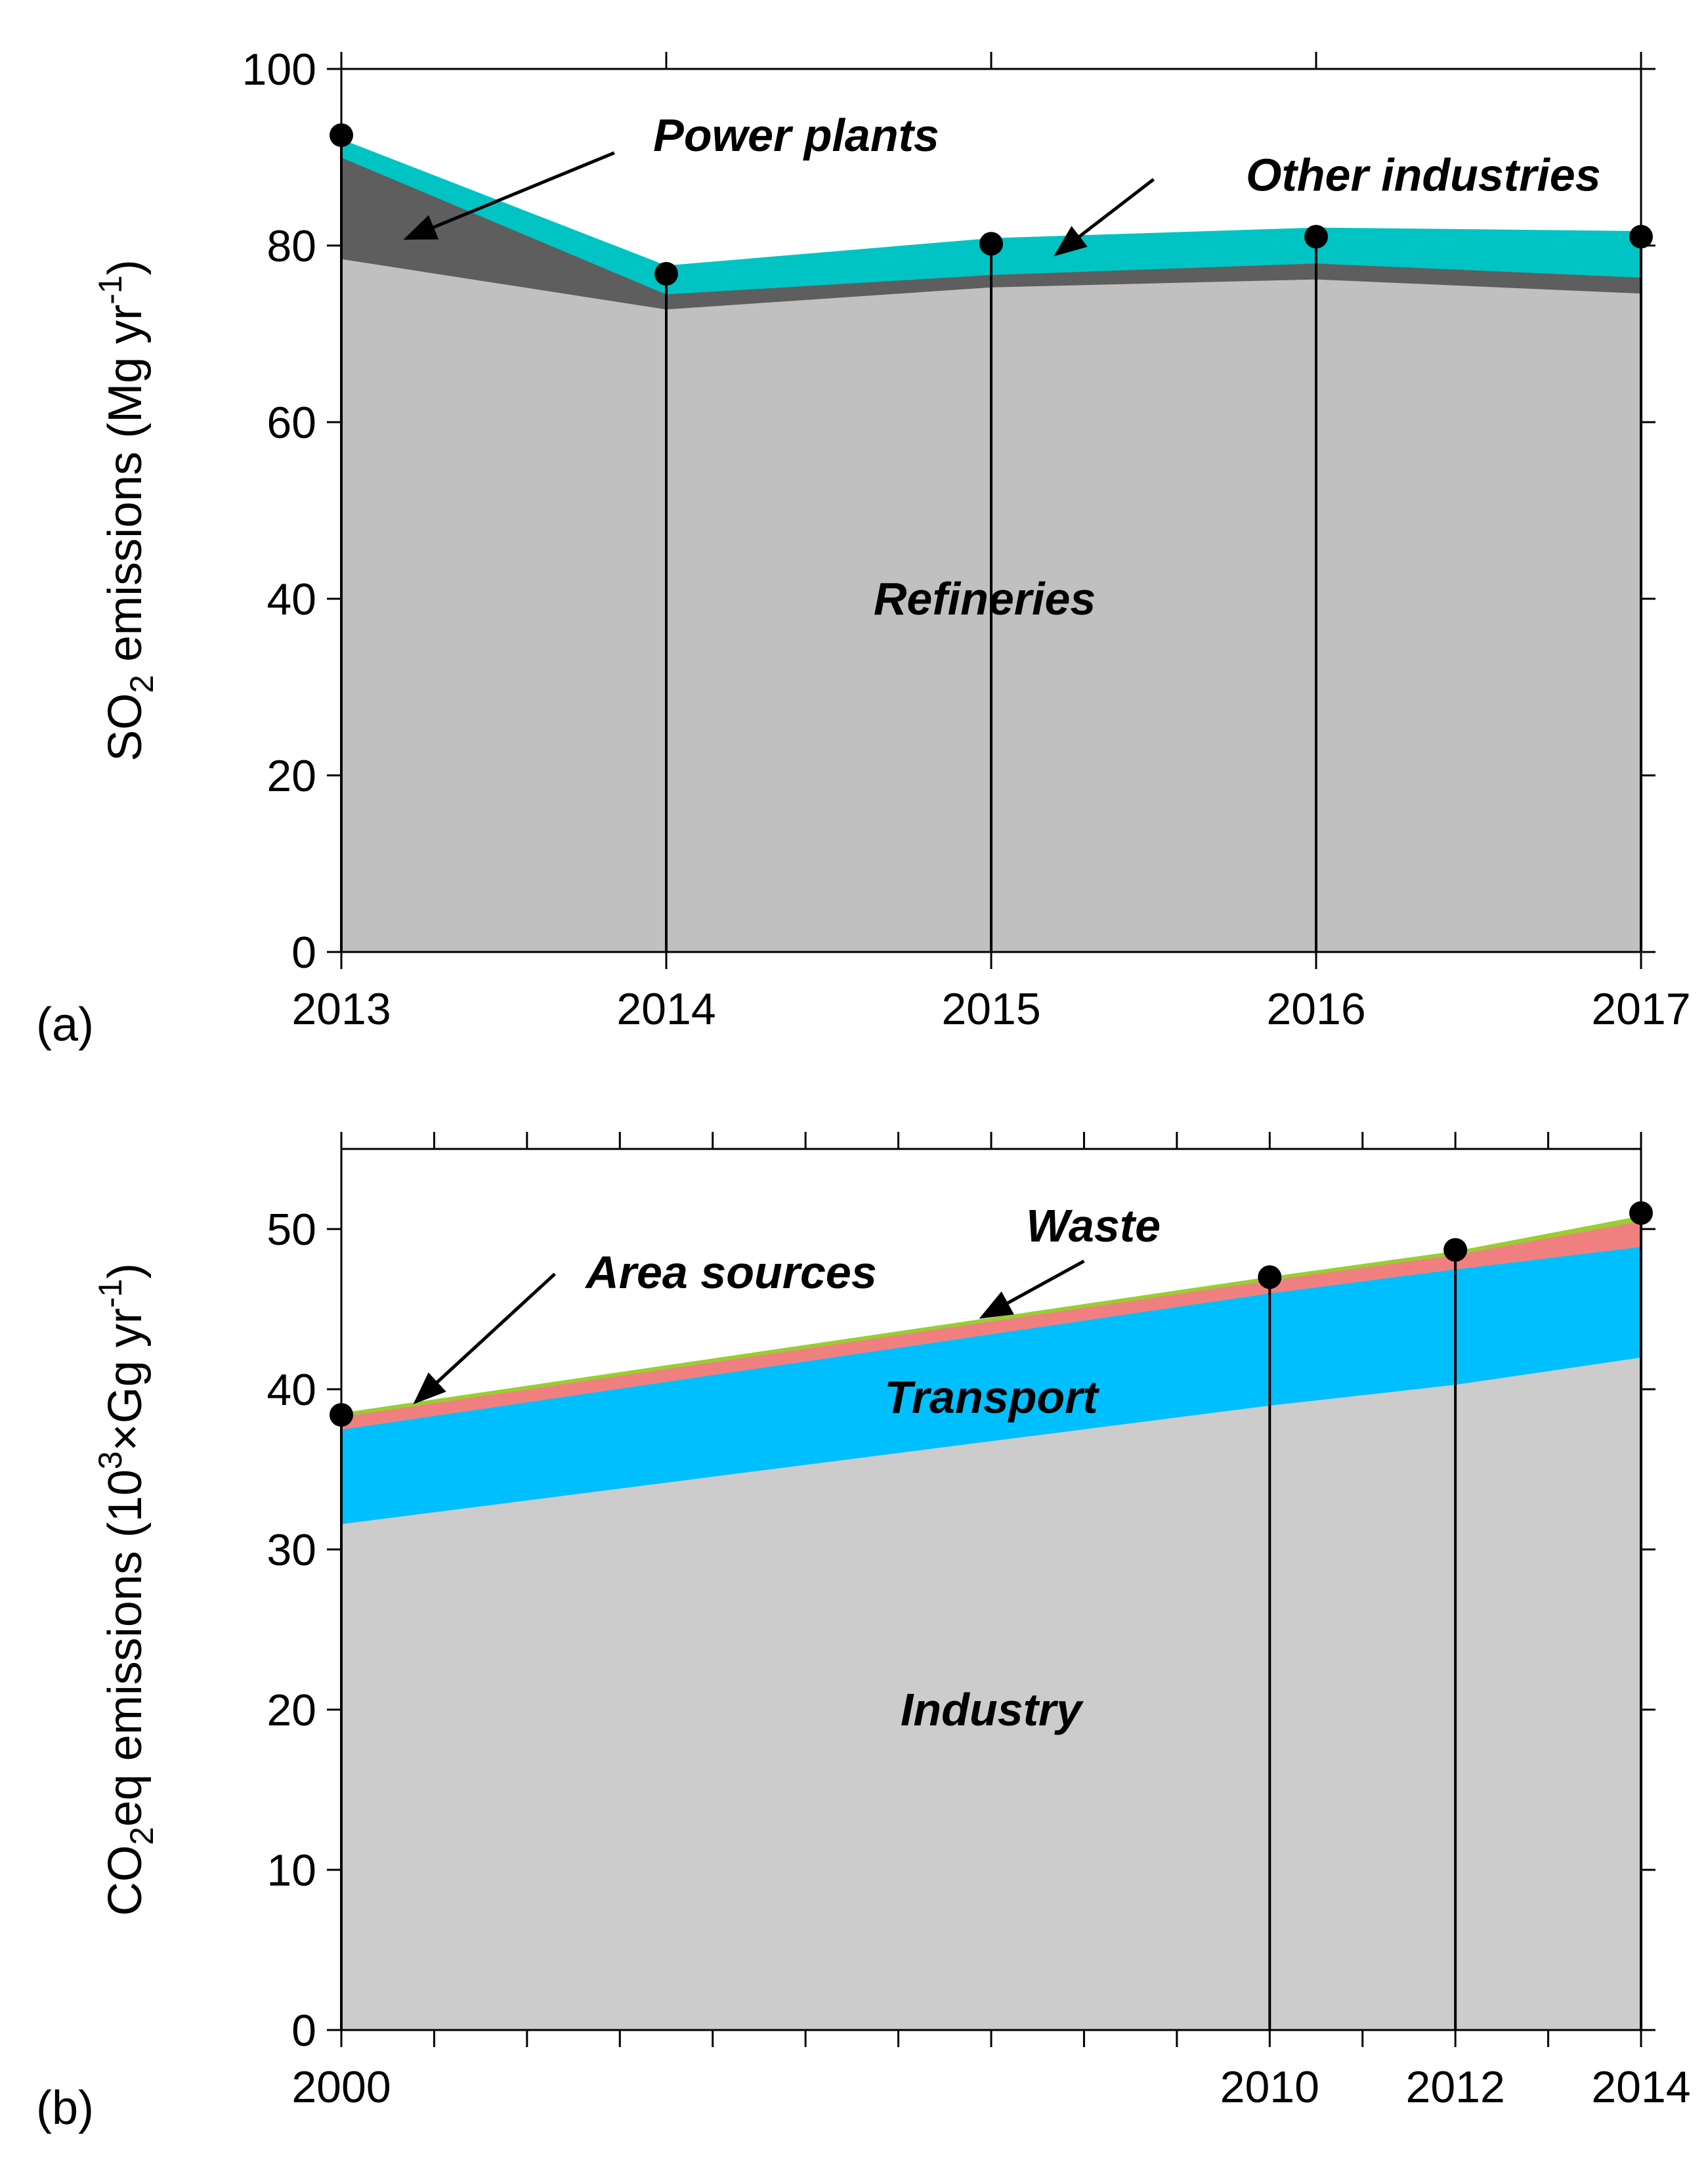 Image resolution: width=1708 pixels, height=2183 pixels. I want to click on area-label-power-plants: Power plants, so click(796, 135).